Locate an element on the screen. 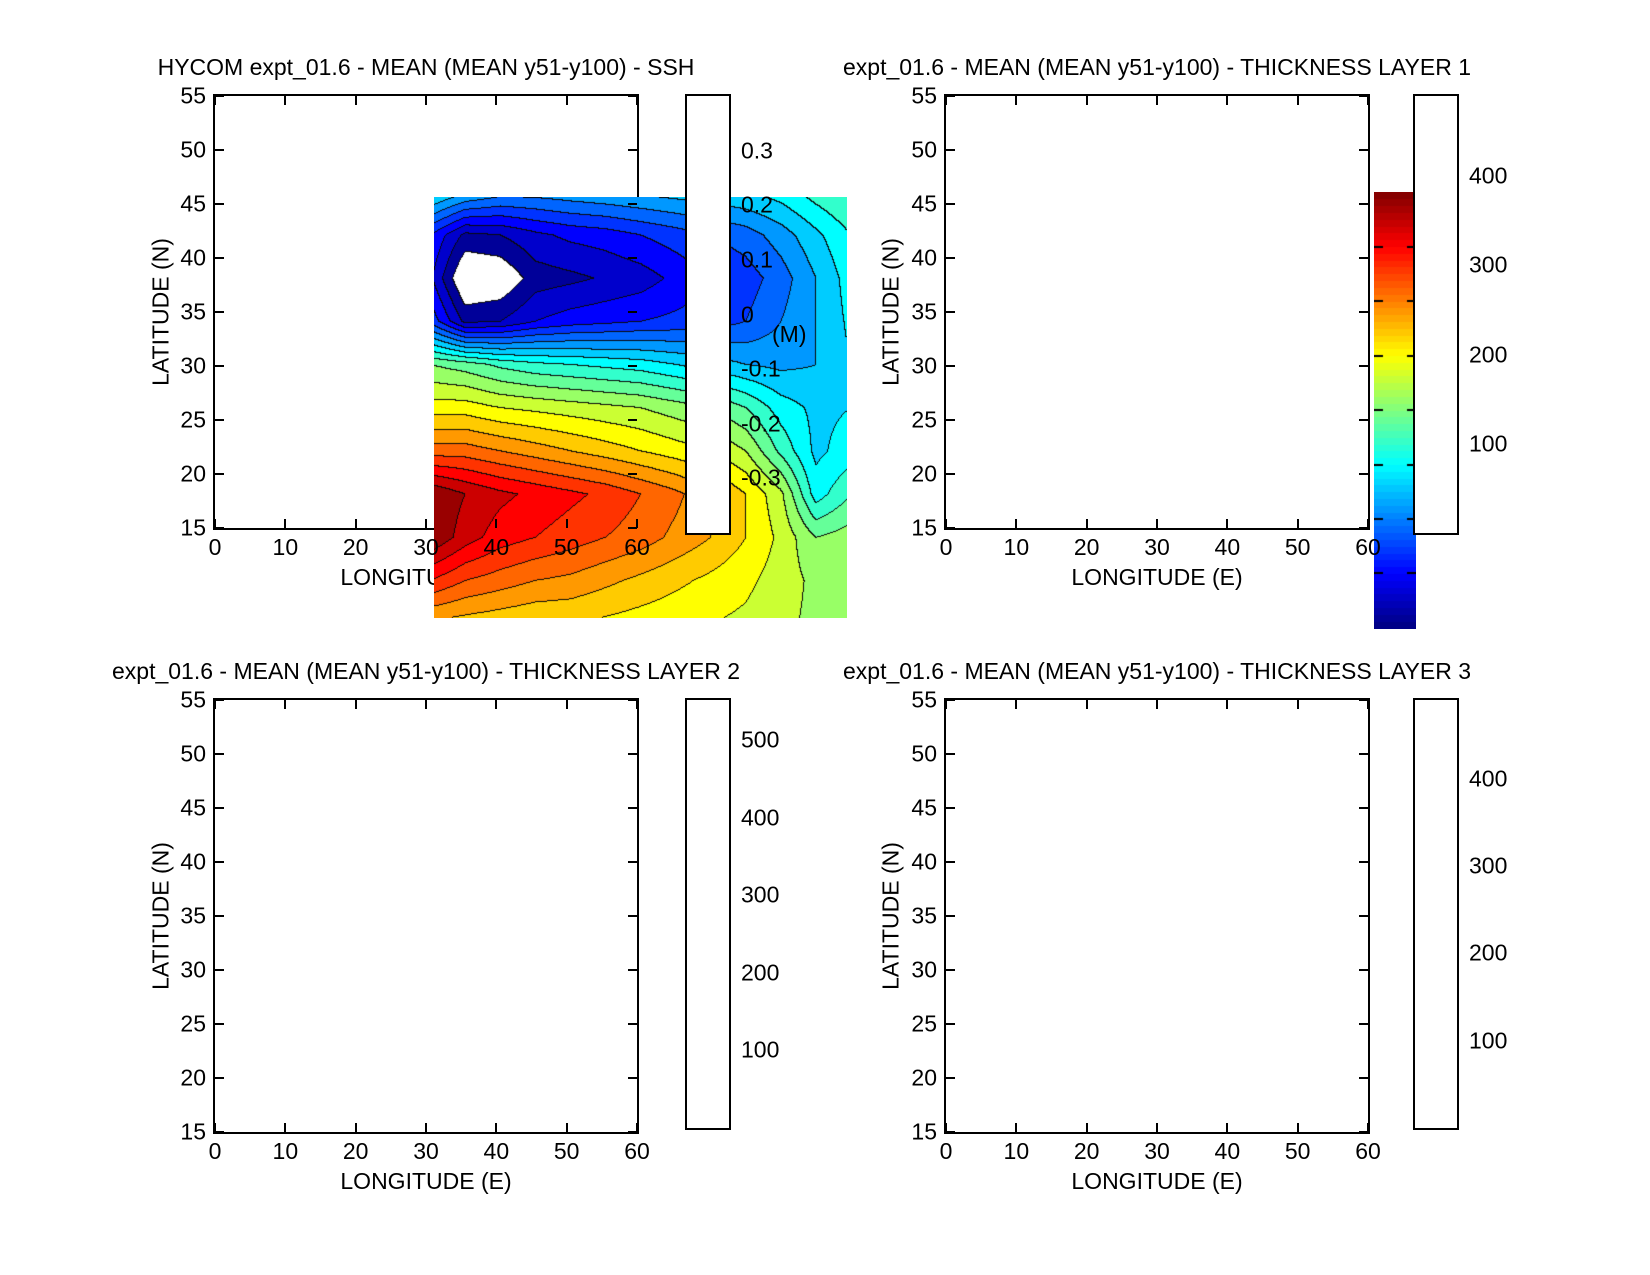 This screenshot has width=1650, height=1275. y-axis-label: LATITUDE (N) is located at coordinates (890, 312).